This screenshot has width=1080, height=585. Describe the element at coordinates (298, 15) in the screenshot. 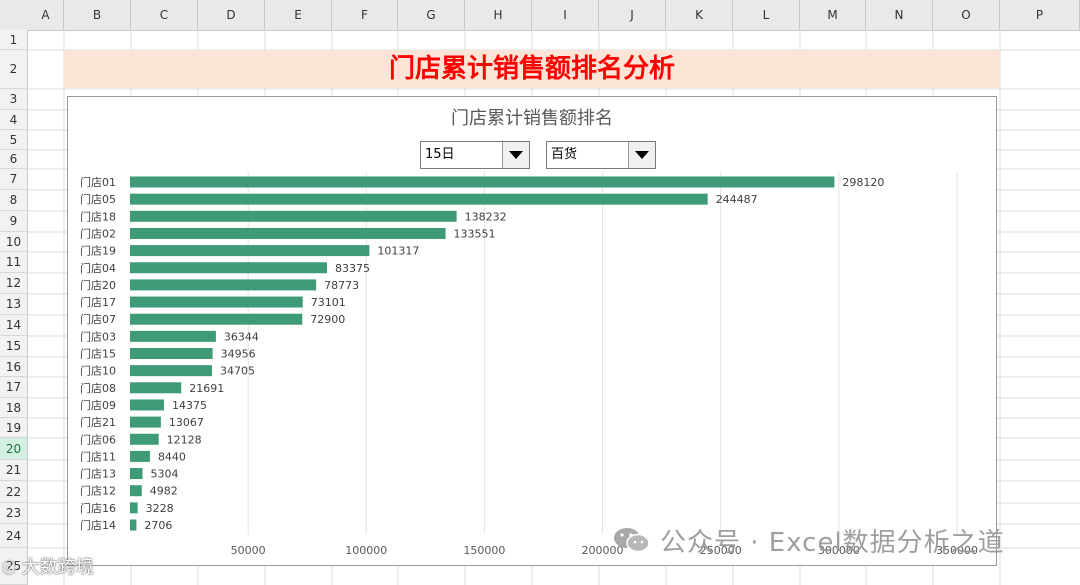

I see `column-header-e: E` at that location.